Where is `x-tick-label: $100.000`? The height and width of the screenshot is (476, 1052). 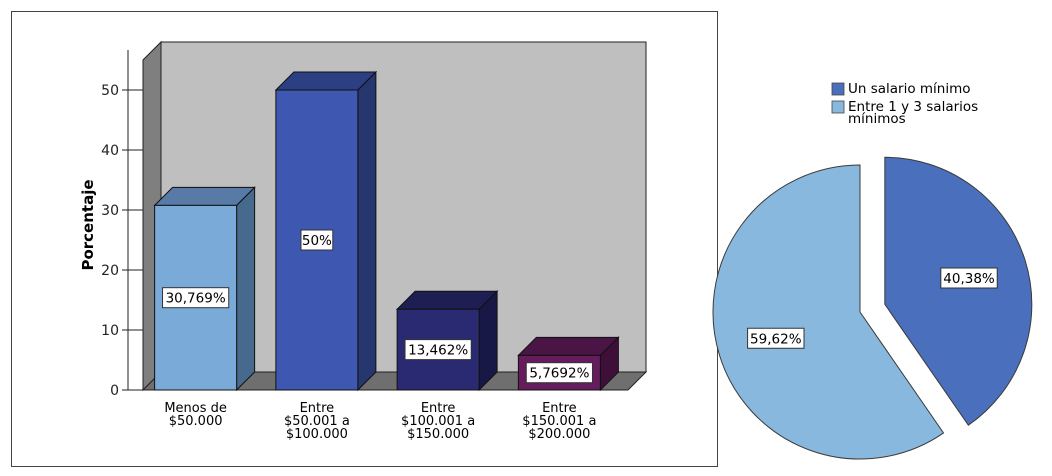
x-tick-label: $100.000 is located at coordinates (317, 434).